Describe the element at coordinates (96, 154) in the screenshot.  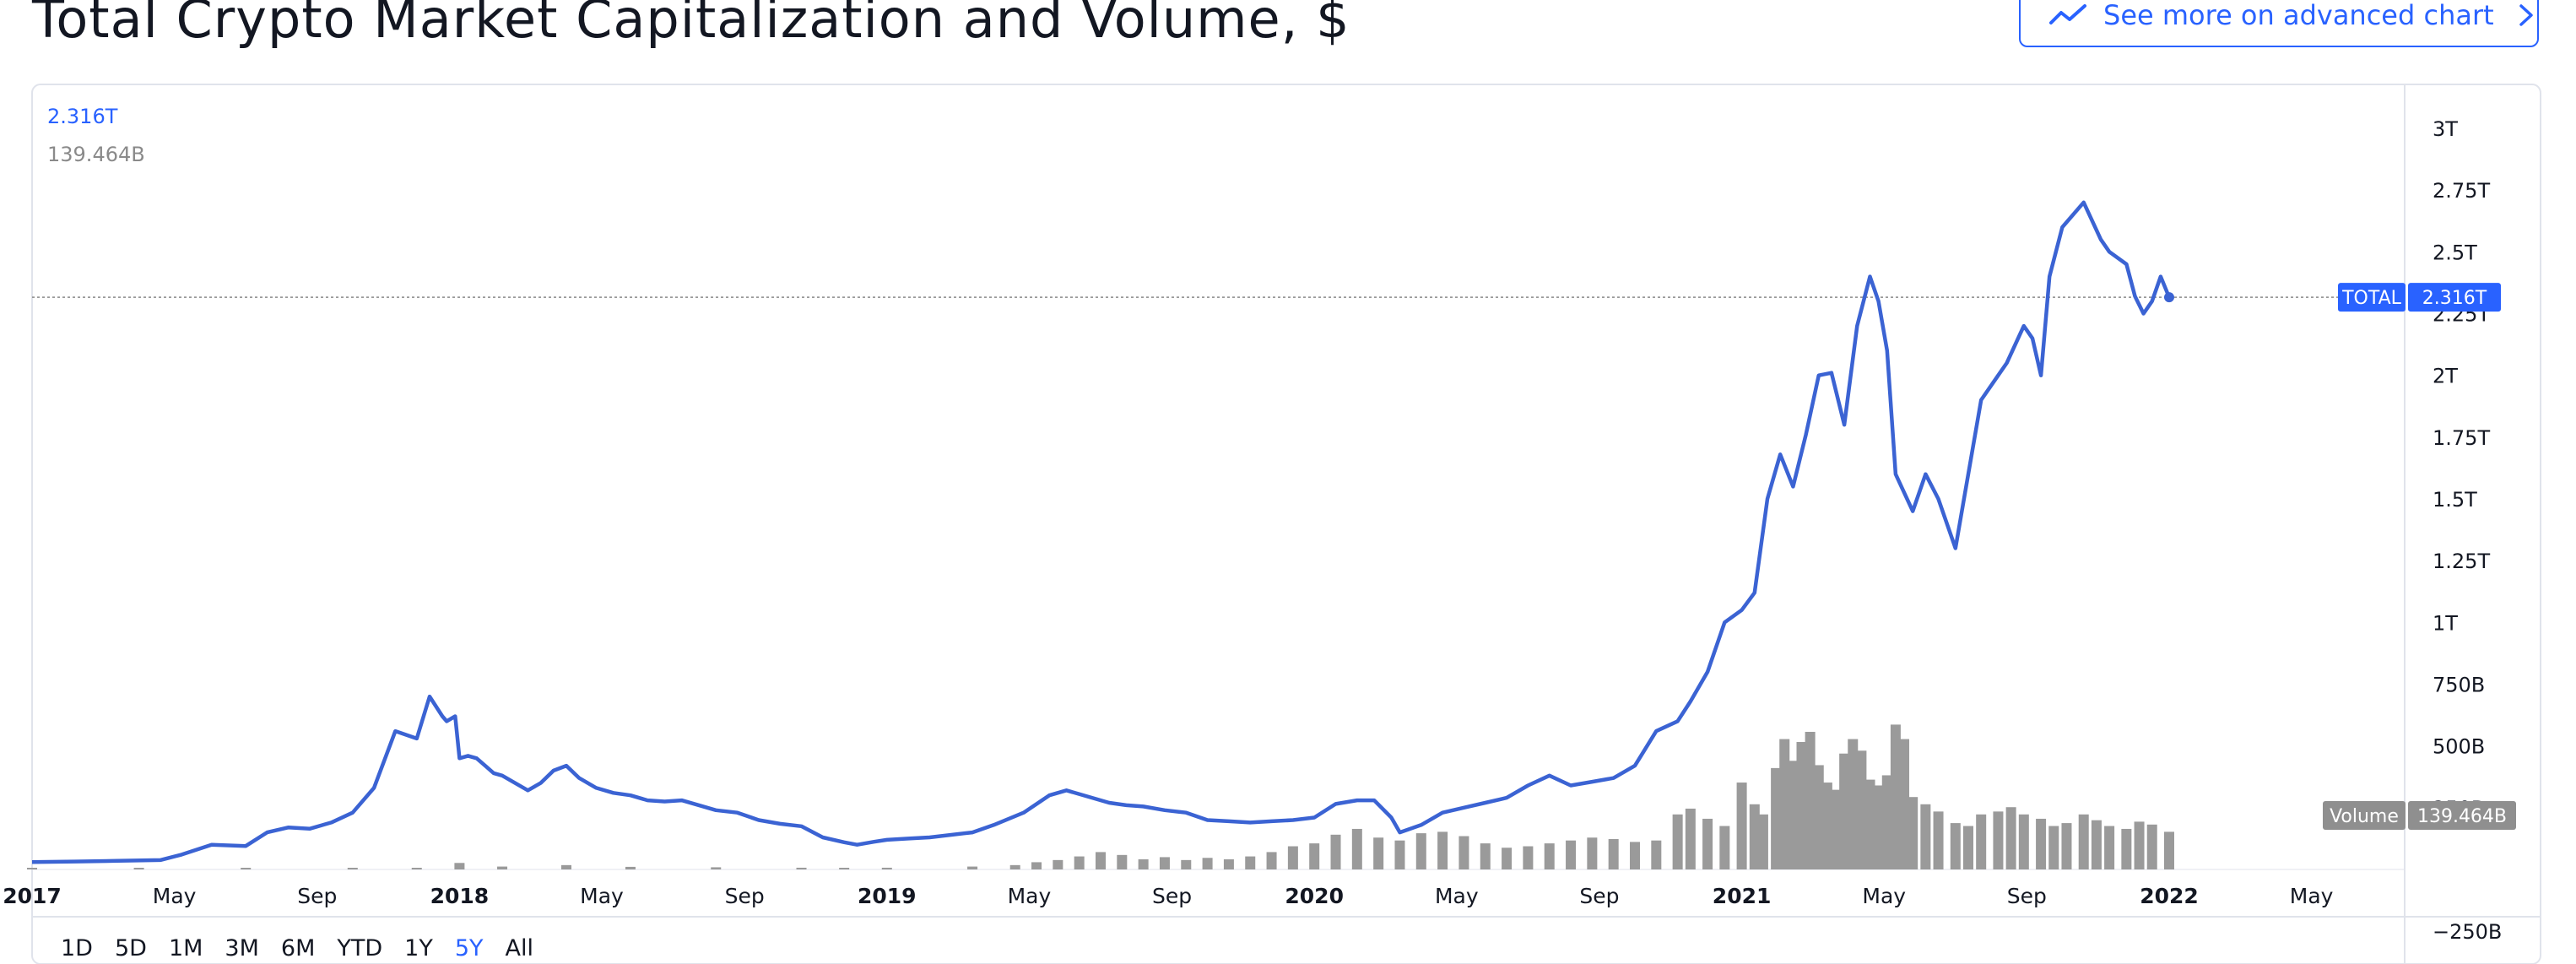
I see `legend-volume-value: 139.464B` at that location.